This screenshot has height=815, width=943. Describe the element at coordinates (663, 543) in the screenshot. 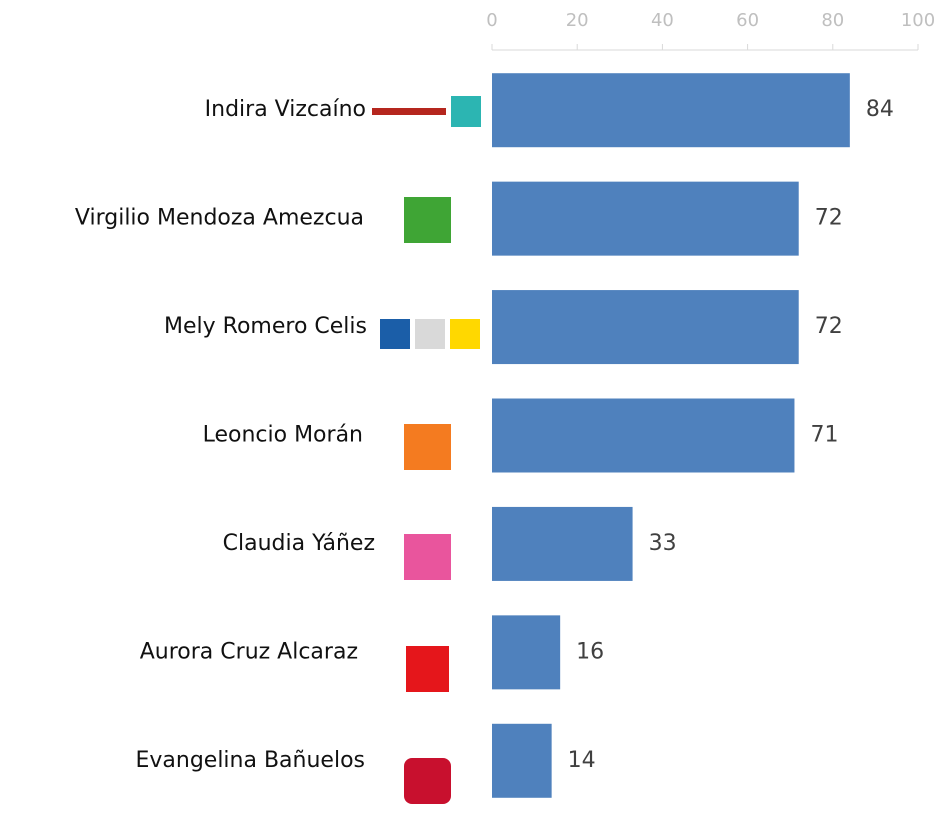

I see `value-label: 33` at that location.